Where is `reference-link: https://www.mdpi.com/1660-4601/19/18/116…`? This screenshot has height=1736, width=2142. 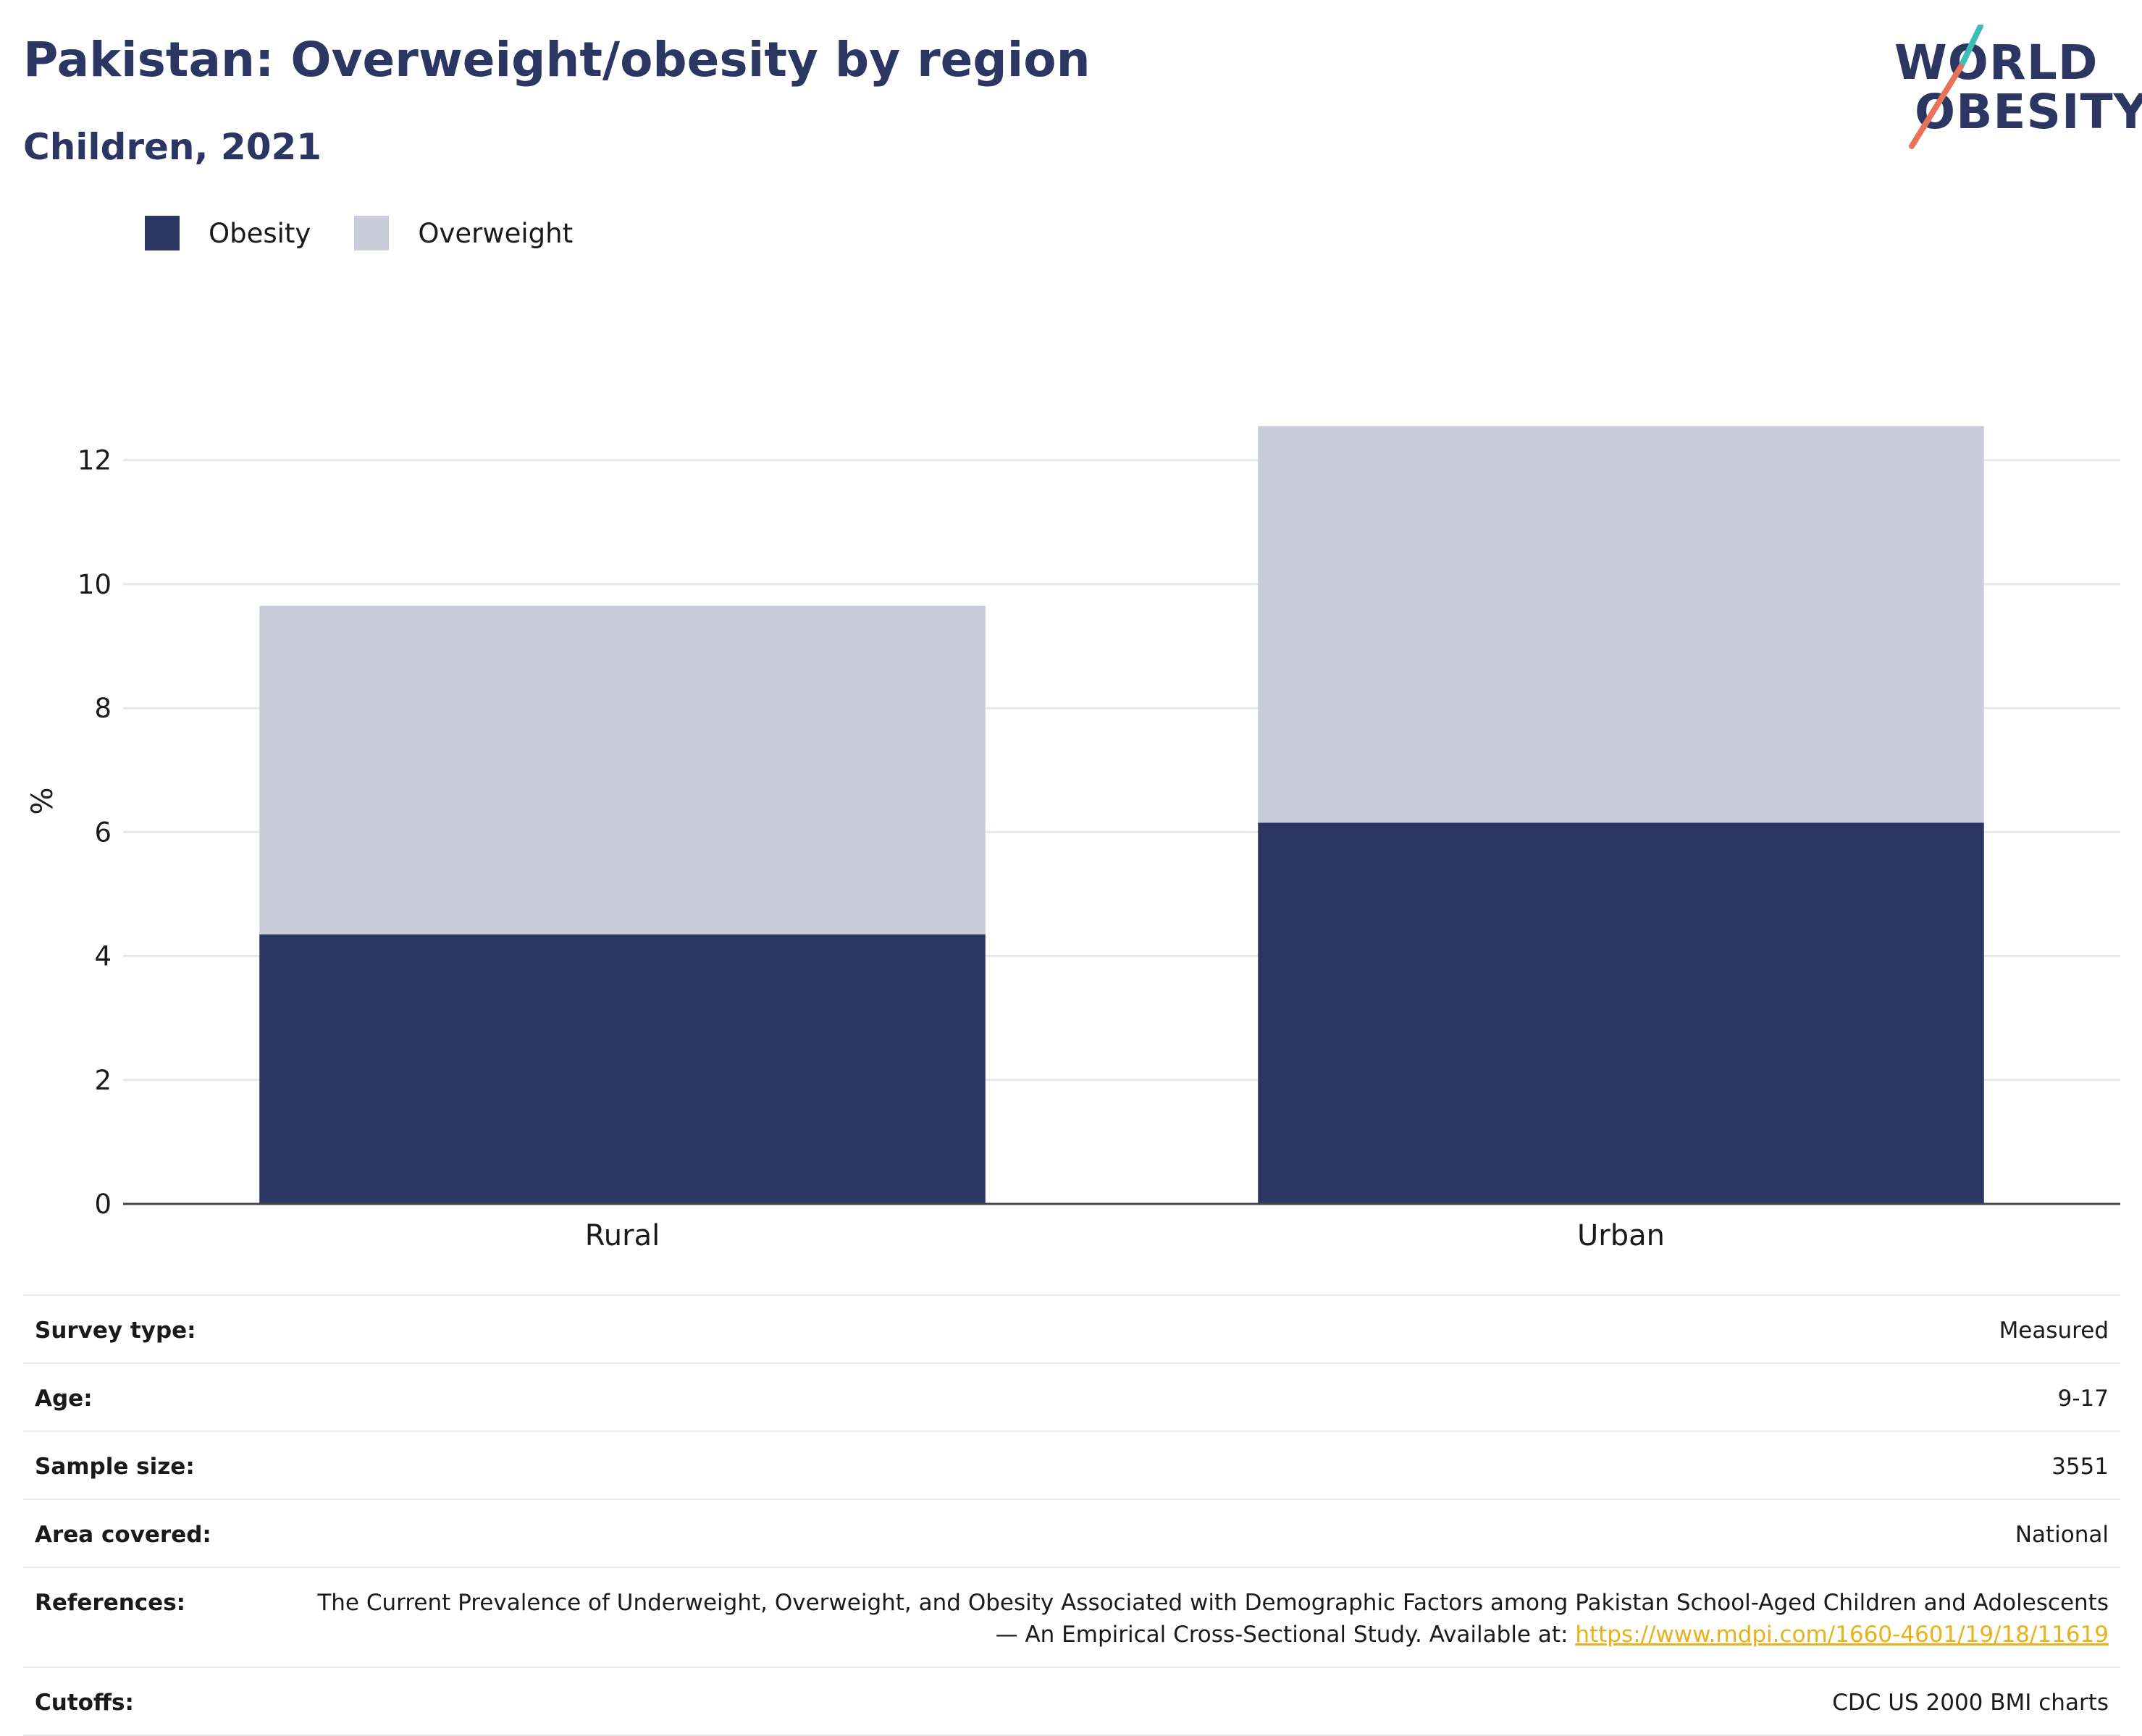
reference-link: https://www.mdpi.com/1660-4601/19/18/116… is located at coordinates (1842, 1635).